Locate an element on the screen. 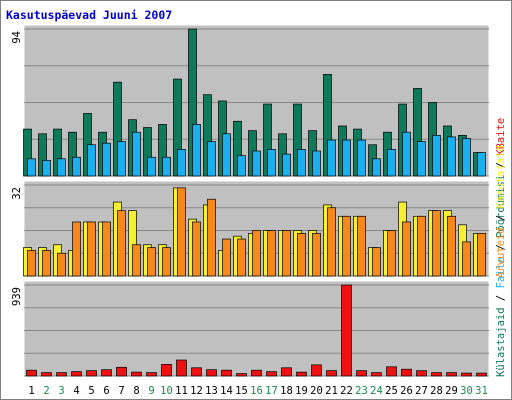 This screenshot has width=512, height=400. x-tick-label: 30 is located at coordinates (466, 391).